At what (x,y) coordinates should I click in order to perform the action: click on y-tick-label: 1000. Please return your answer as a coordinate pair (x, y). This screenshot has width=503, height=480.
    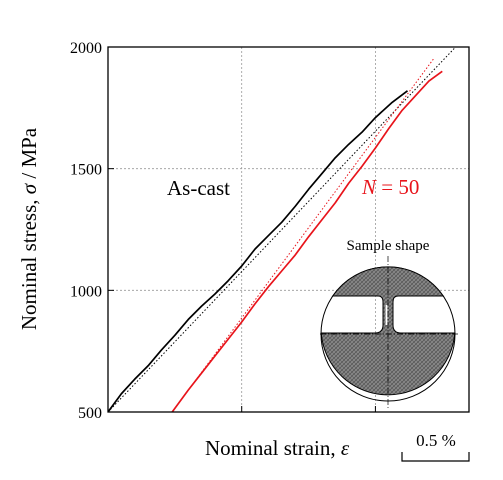
    Looking at the image, I should click on (86, 291).